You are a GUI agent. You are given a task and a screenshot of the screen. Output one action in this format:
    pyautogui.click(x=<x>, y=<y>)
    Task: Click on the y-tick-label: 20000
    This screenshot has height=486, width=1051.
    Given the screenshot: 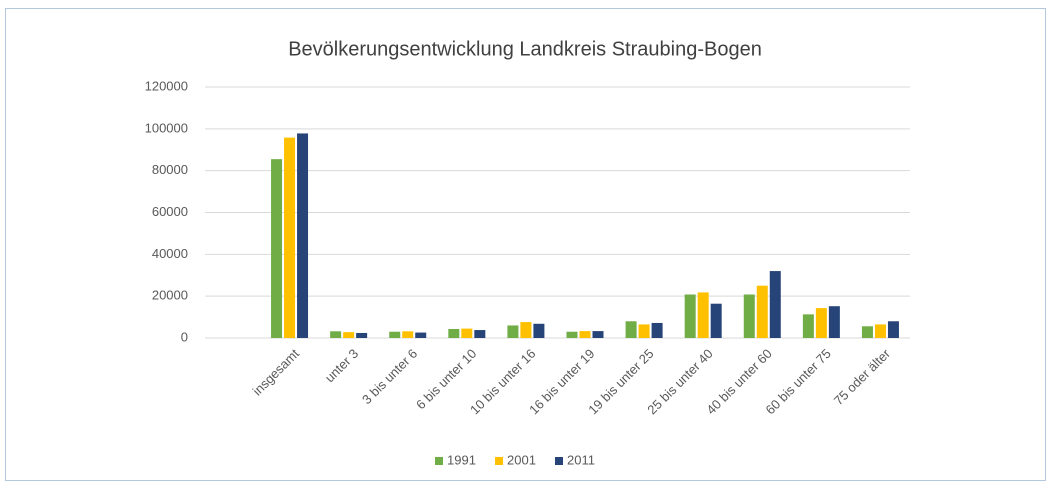 What is the action you would take?
    pyautogui.click(x=170, y=295)
    